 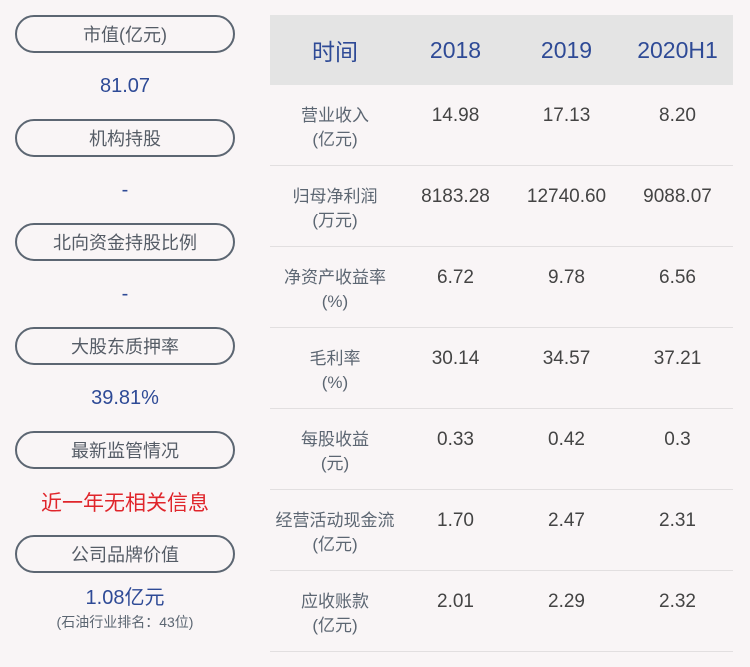 I want to click on value-pledge-ratio: 39.81%, so click(x=125, y=398).